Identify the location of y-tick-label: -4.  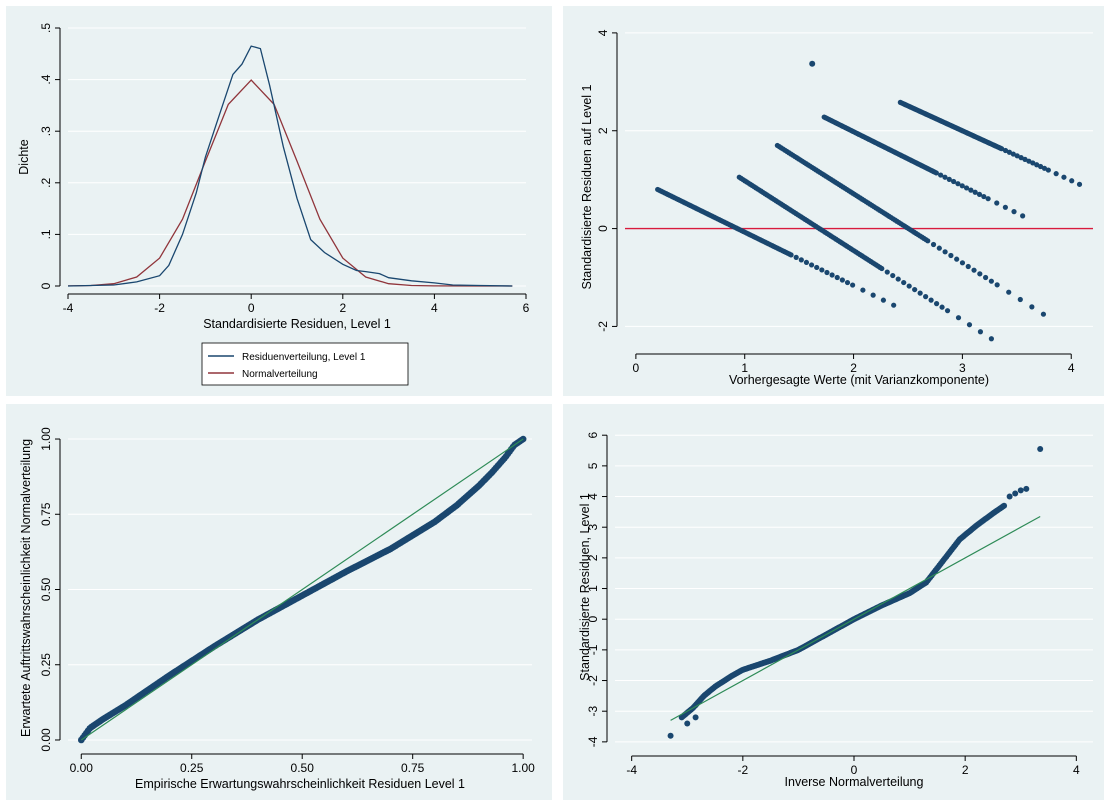
(593, 741).